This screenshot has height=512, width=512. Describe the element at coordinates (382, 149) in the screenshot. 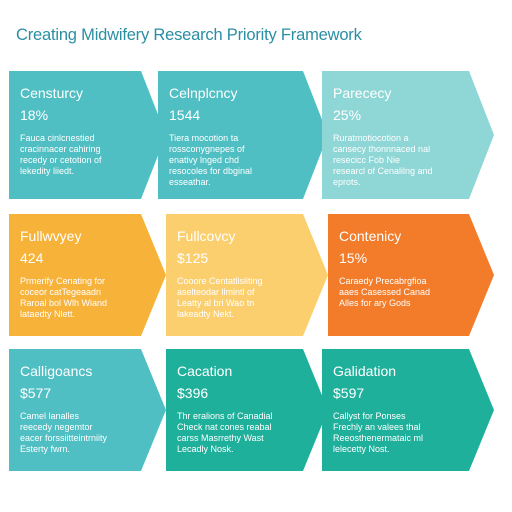

I see `card-description-line: cansecy thonnnaced nal` at that location.